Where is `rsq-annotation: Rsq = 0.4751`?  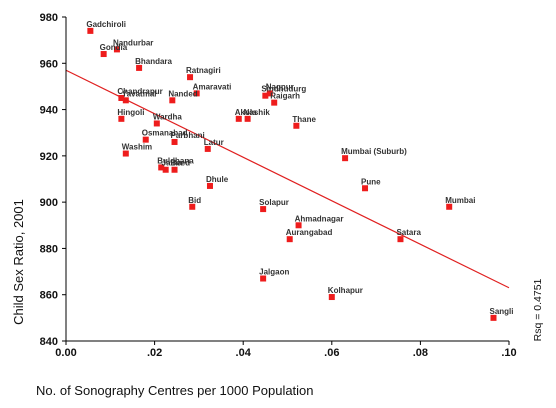
rsq-annotation: Rsq = 0.4751 is located at coordinates (538, 309).